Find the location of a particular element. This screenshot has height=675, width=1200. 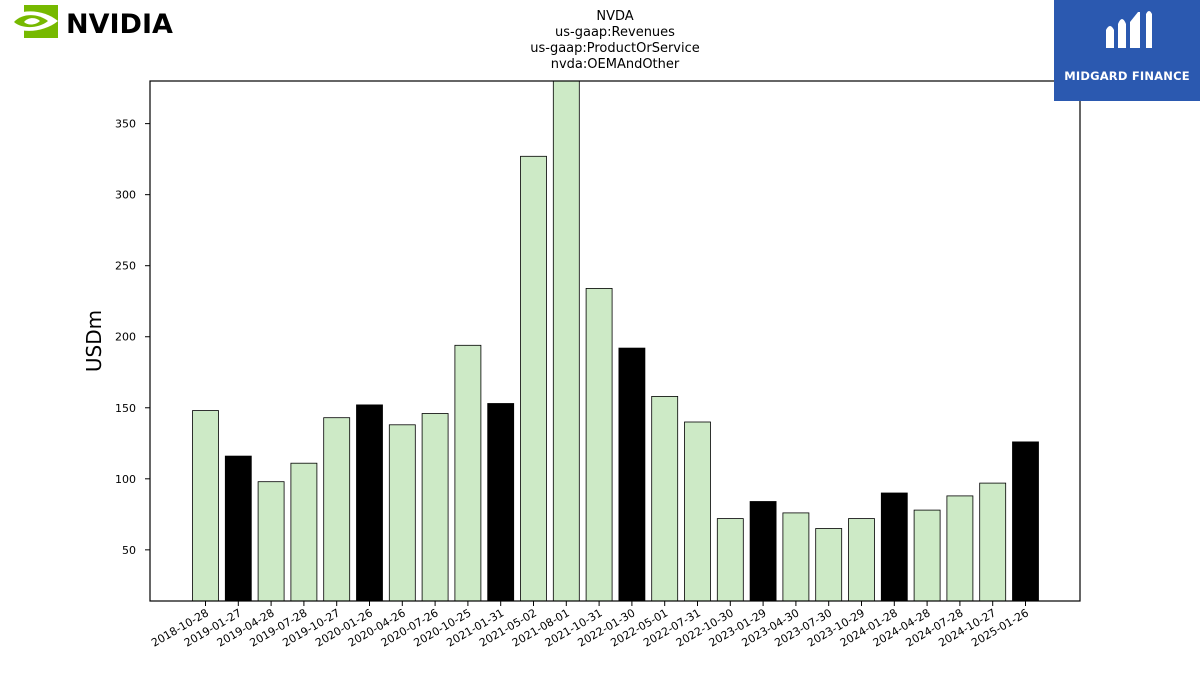

y-axis-label: USDm is located at coordinates (94, 341).